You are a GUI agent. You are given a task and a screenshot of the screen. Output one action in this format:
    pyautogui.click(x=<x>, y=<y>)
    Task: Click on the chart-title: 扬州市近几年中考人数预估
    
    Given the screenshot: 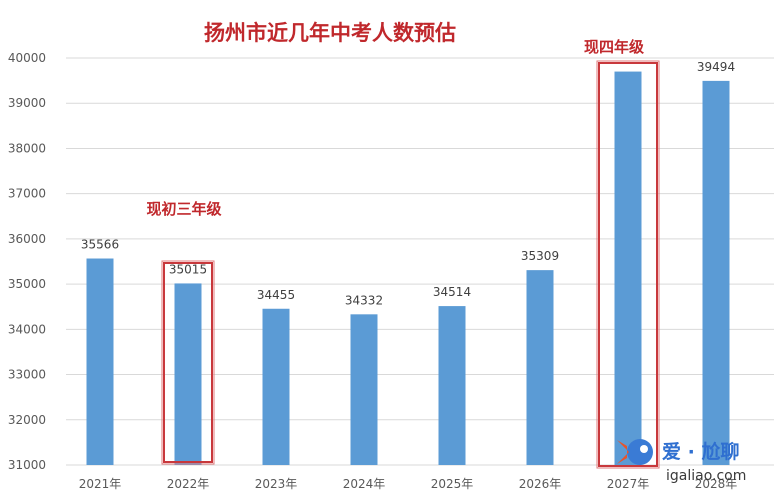 What is the action you would take?
    pyautogui.click(x=330, y=32)
    